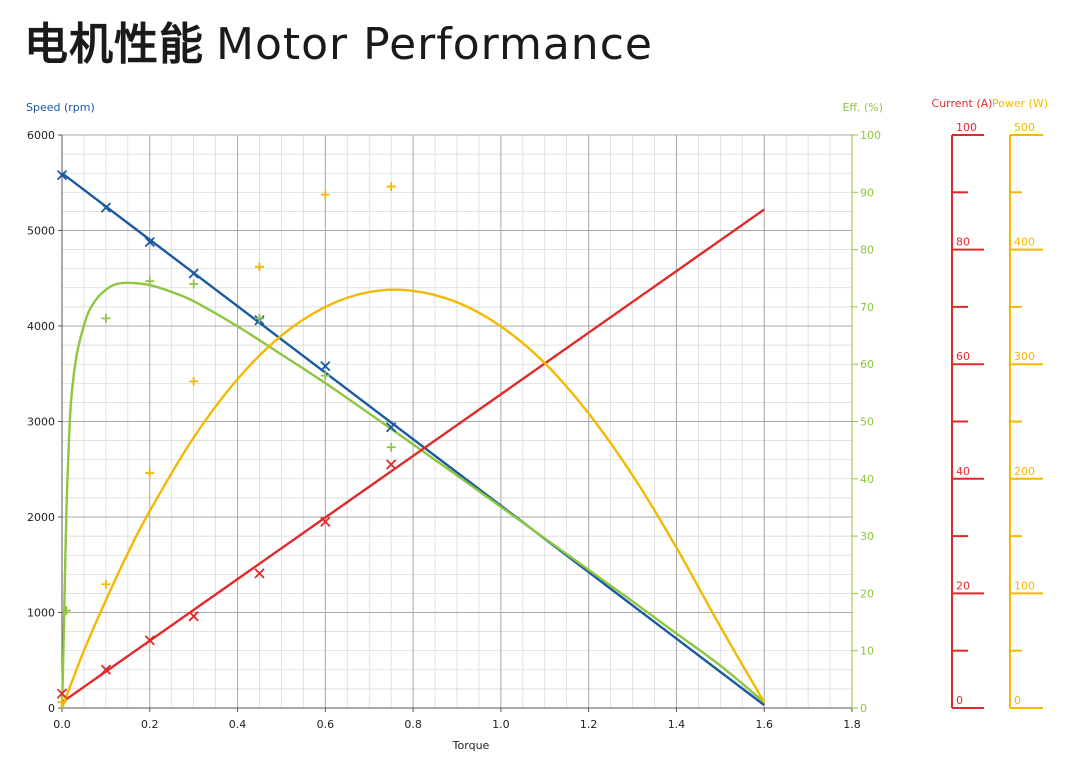  What do you see at coordinates (862, 107) in the screenshot?
I see `efficiency-axis-title: Eff. (%)` at bounding box center [862, 107].